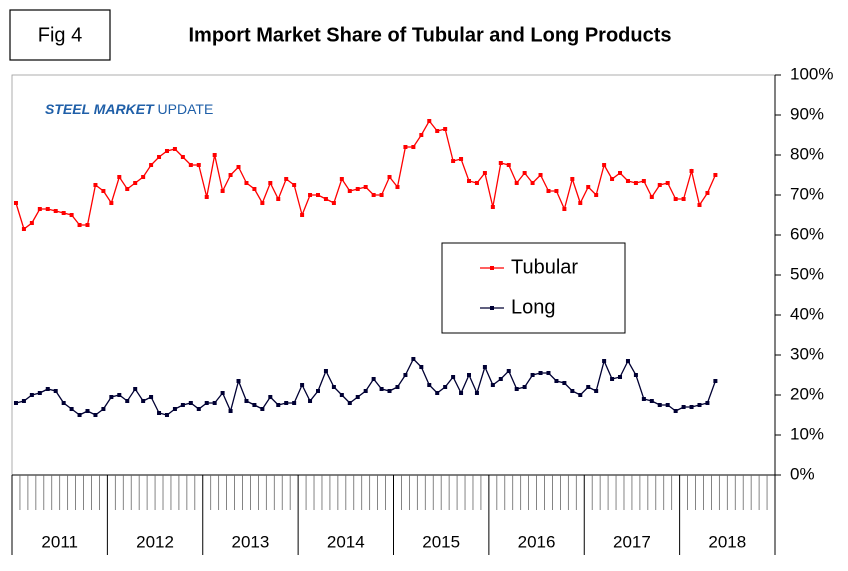  I want to click on legend-label: Tubular, so click(544, 267).